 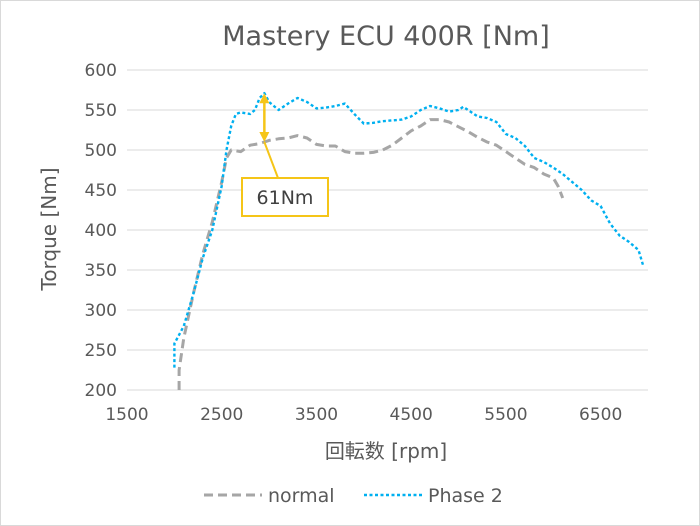 I want to click on y-tick-label: 550, so click(x=101, y=111).